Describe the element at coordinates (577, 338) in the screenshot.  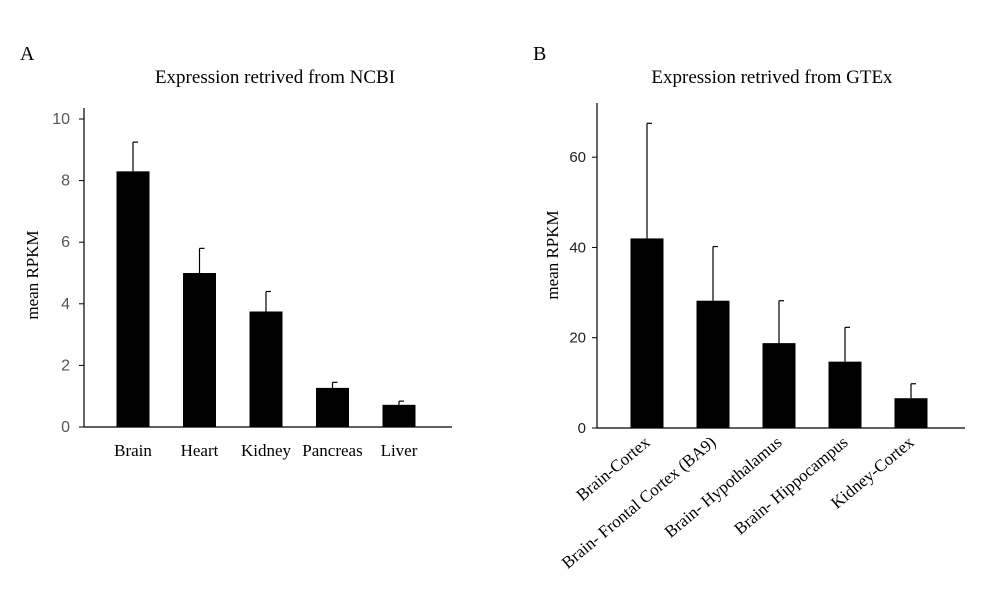
I see `y-tick-label-b: 20` at that location.